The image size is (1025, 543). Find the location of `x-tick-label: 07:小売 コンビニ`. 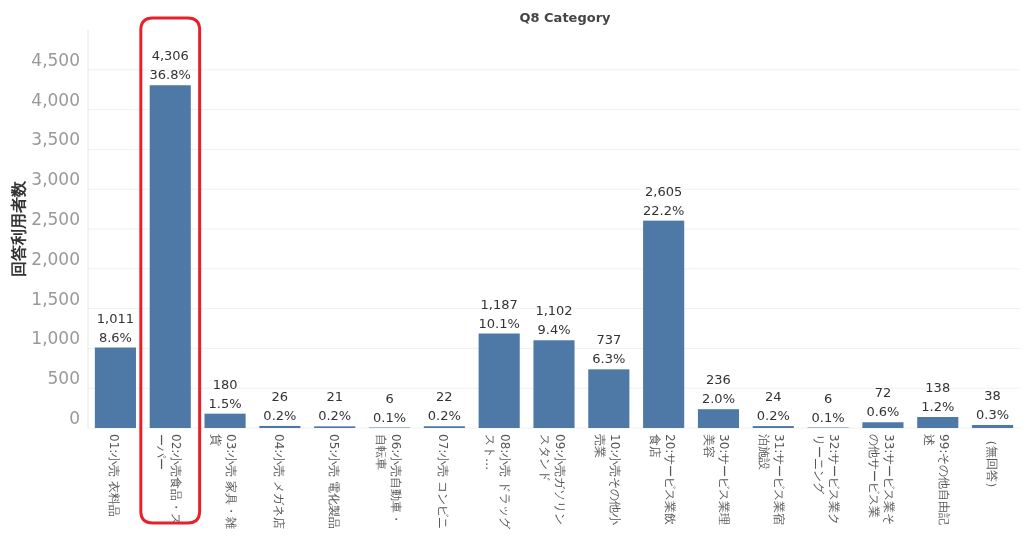

x-tick-label: 07:小売 コンビニ is located at coordinates (443, 482).